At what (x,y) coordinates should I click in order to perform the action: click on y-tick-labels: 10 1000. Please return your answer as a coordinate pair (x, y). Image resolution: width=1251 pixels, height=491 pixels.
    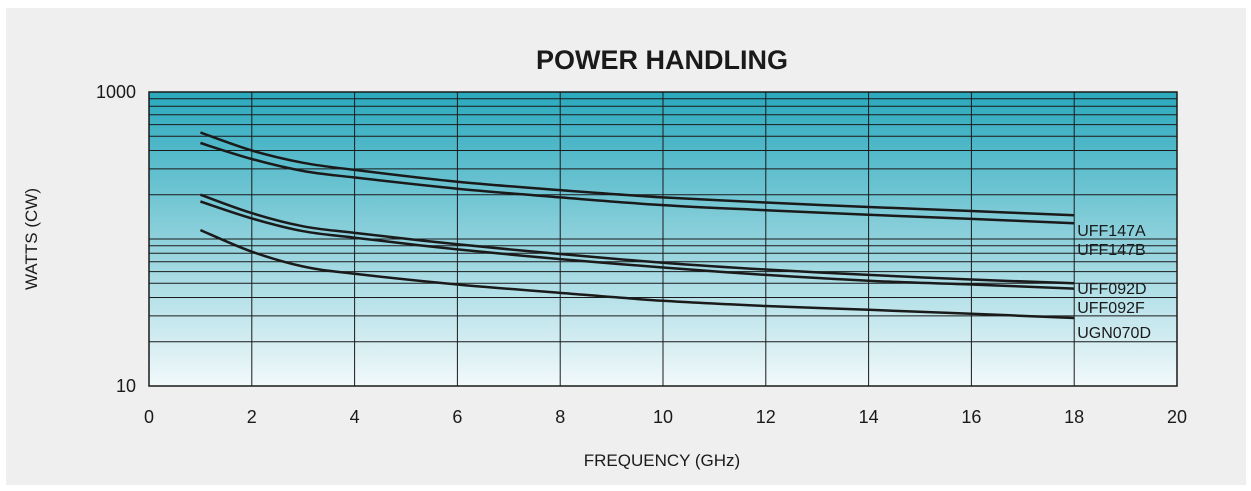
    Looking at the image, I should click on (116, 239).